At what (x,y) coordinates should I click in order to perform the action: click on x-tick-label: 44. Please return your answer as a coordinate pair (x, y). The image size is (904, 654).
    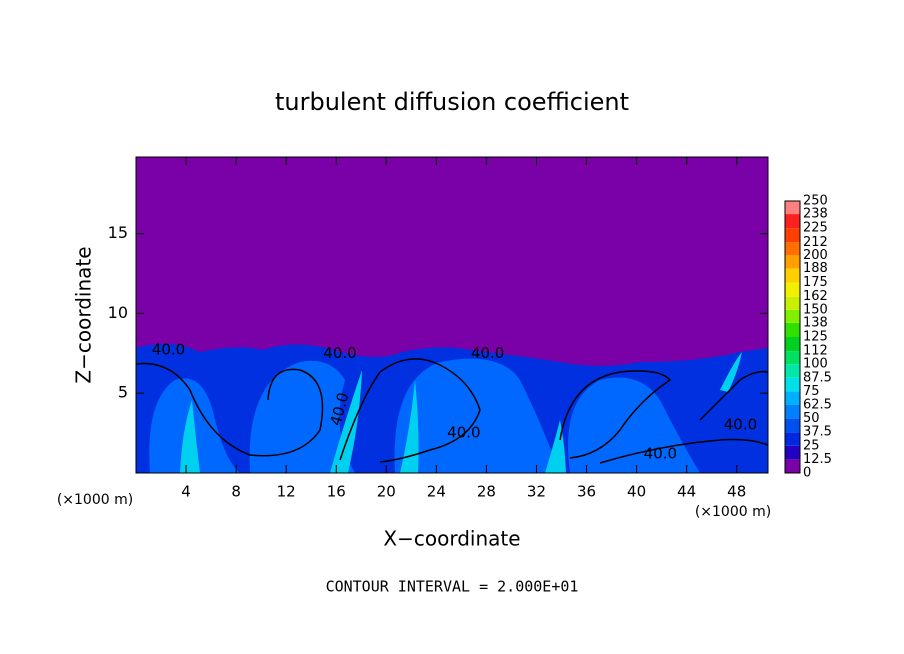
    Looking at the image, I should click on (686, 492).